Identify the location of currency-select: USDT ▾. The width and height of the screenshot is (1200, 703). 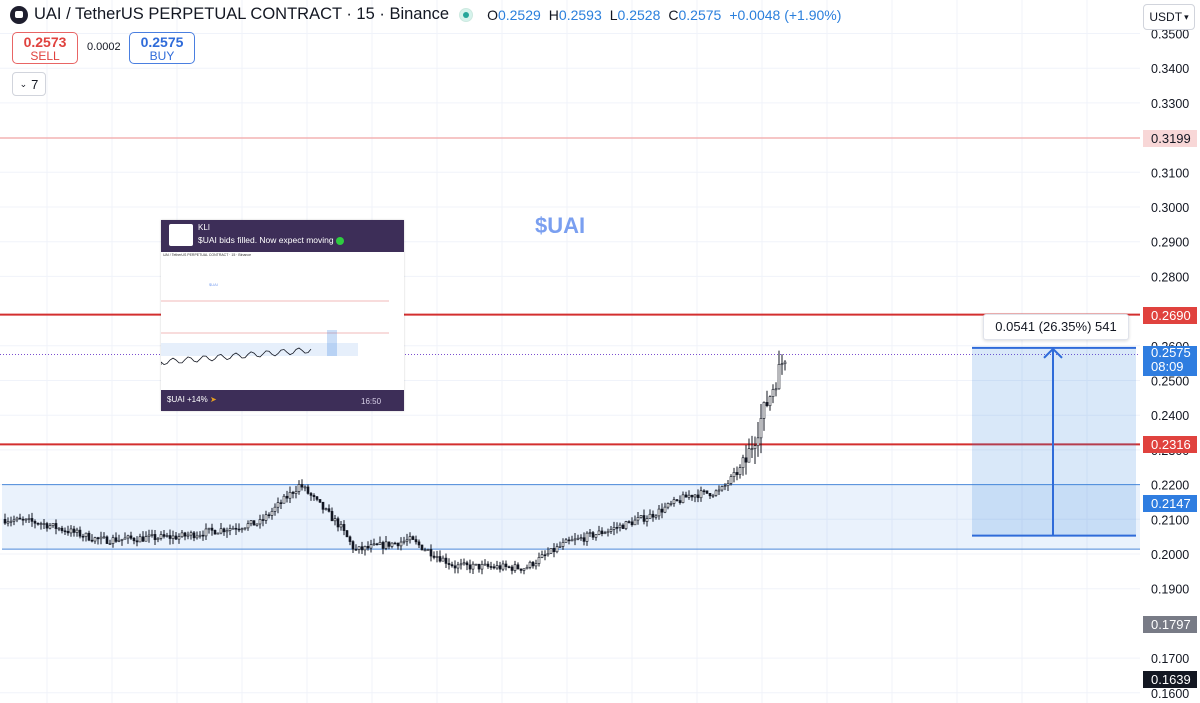
(1169, 17).